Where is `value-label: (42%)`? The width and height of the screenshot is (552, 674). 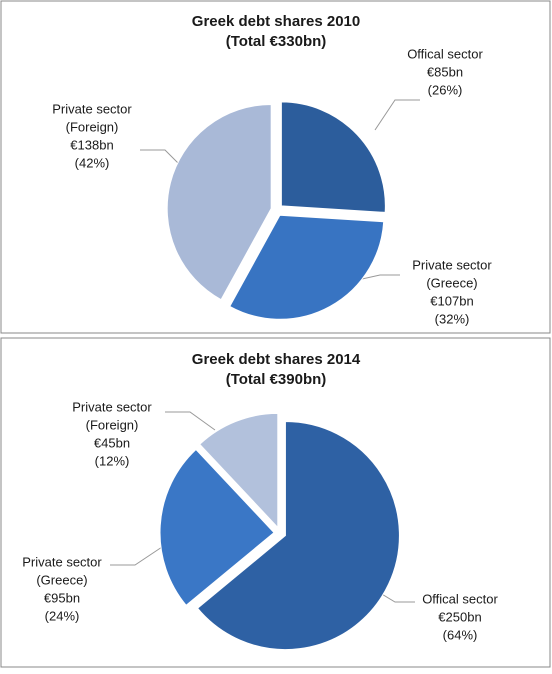 value-label: (42%) is located at coordinates (92, 162).